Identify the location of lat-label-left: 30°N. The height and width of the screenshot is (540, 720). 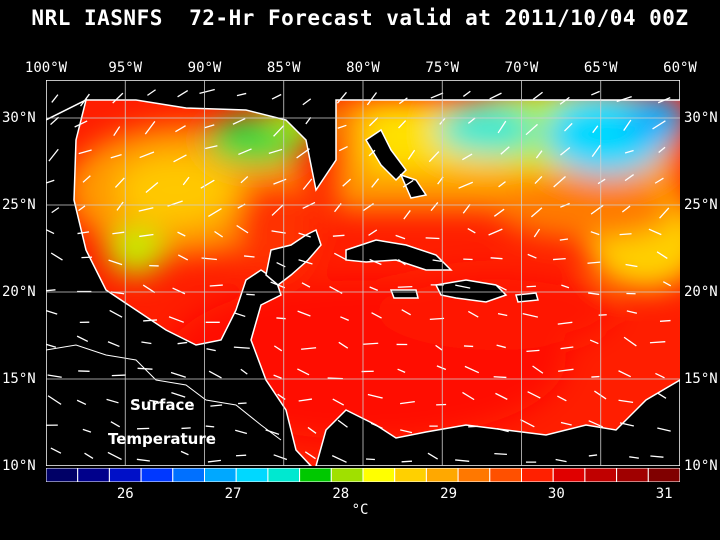
(19, 118).